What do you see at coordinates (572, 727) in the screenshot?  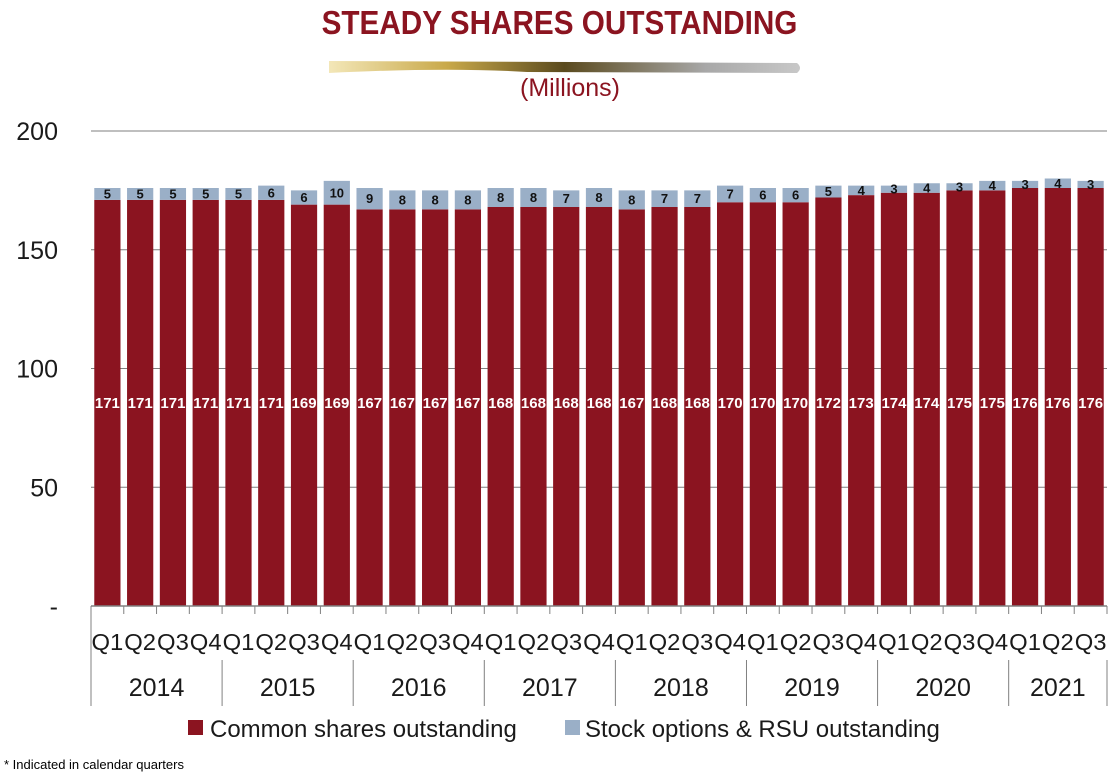 I see `legend-swatch-options` at bounding box center [572, 727].